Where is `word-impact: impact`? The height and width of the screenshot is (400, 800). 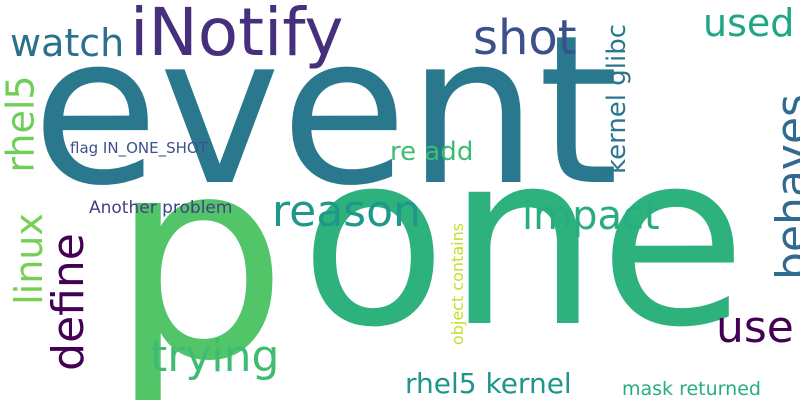
word-impact: impact is located at coordinates (591, 216).